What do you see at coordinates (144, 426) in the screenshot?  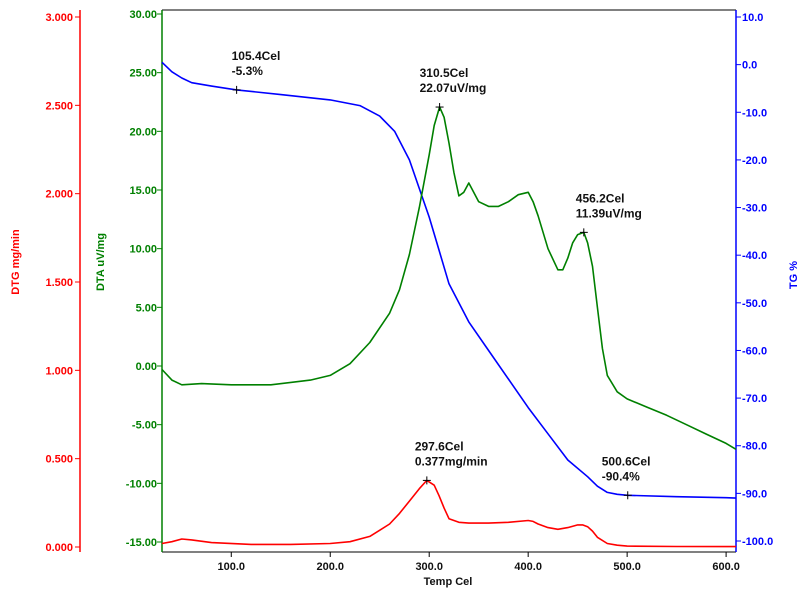 I see `dta-tick-label: -5.00` at bounding box center [144, 426].